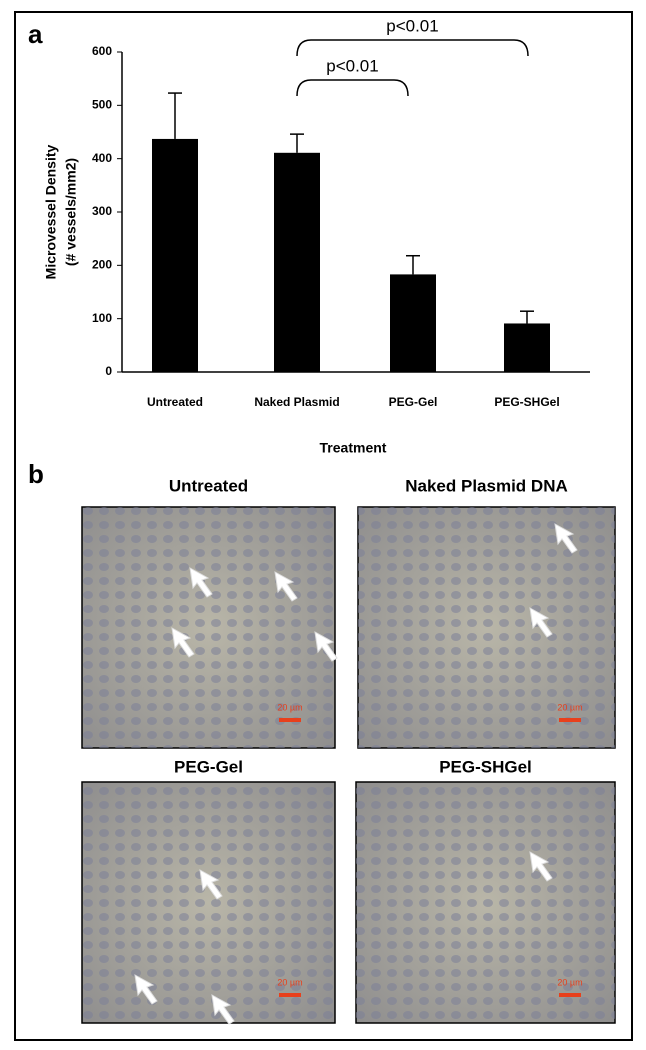  What do you see at coordinates (486, 485) in the screenshot?
I see `micrograph-title: Naked Plasmid DNA` at bounding box center [486, 485].